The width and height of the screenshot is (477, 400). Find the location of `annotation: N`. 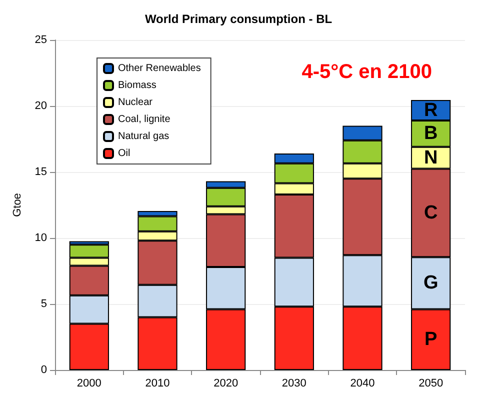

annotation: N is located at coordinates (431, 157).